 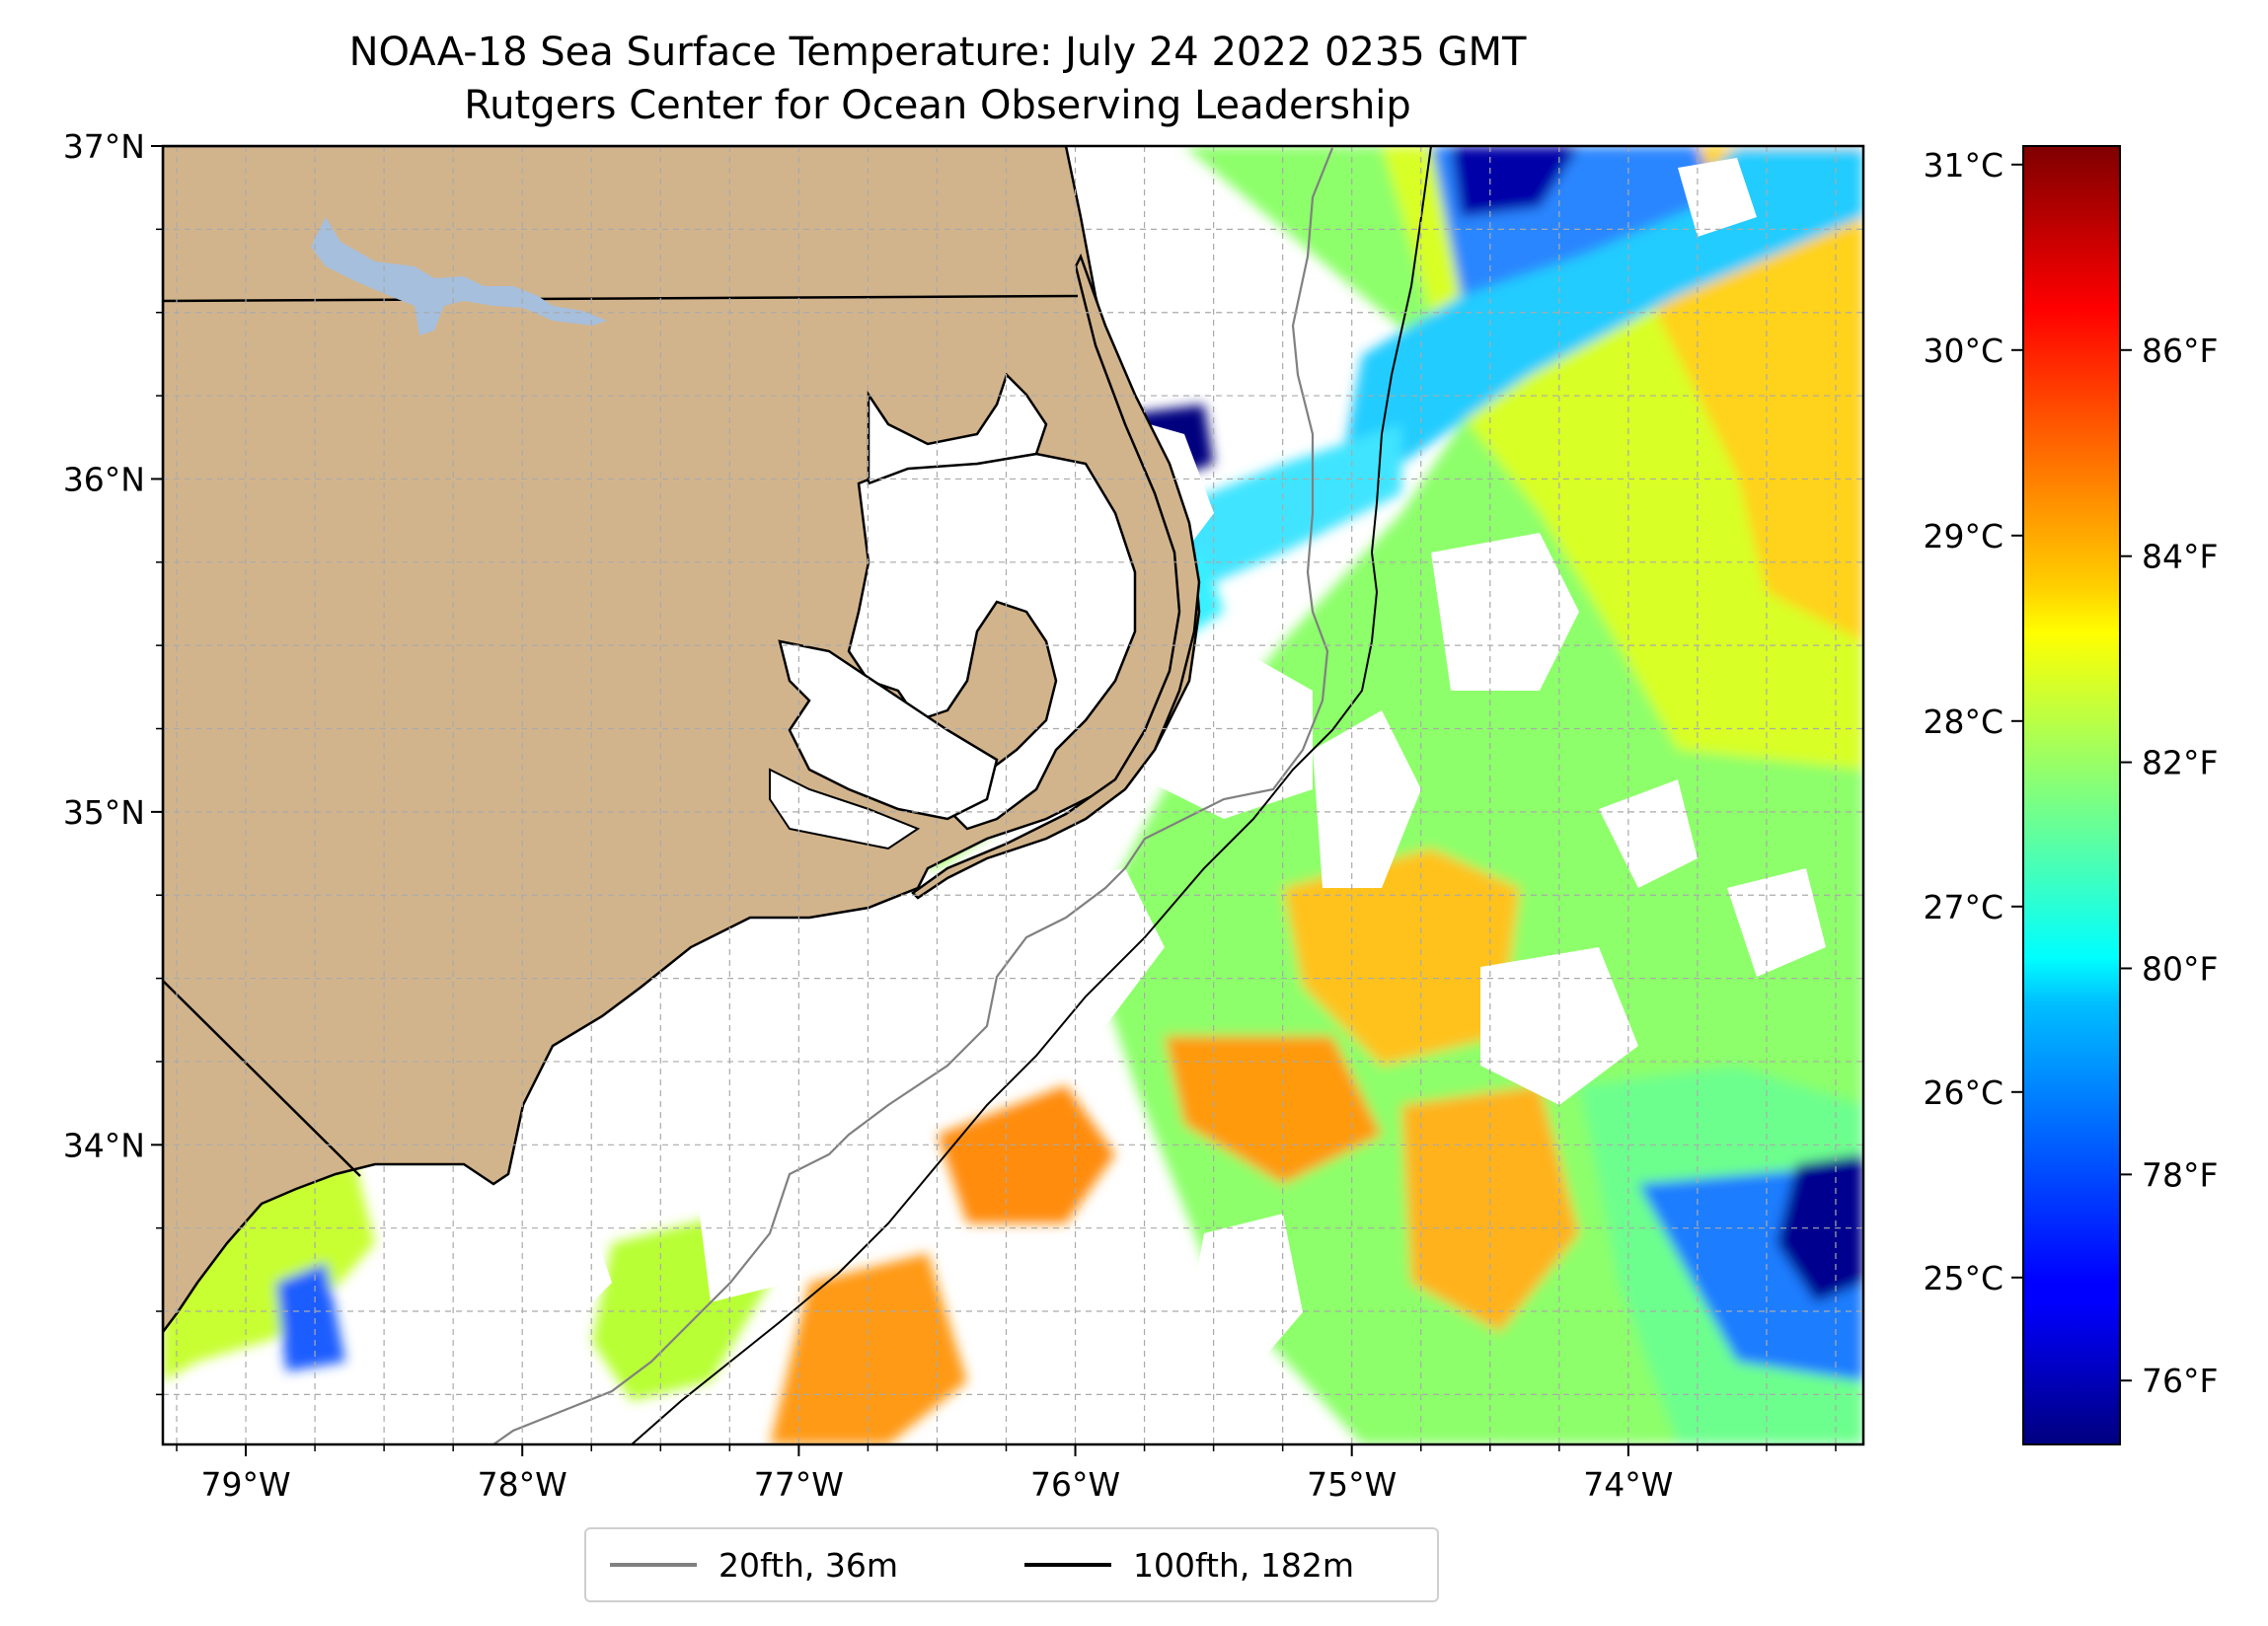 I want to click on celsius-tick-label: 25°C, so click(x=1963, y=1278).